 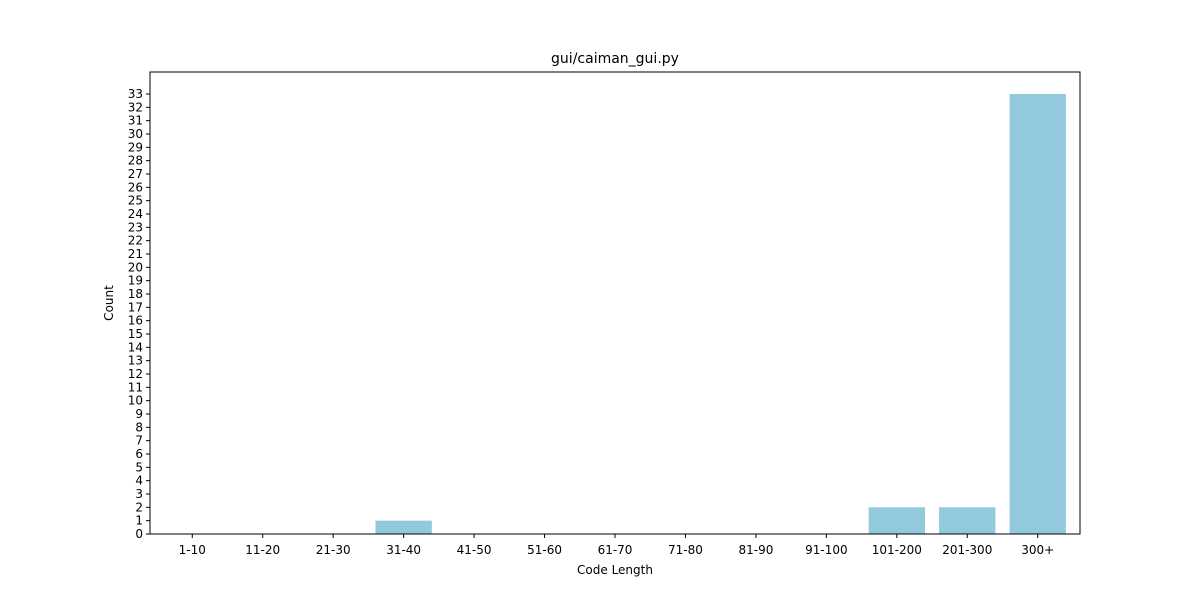 I want to click on y-tick-label: 23, so click(x=135, y=227).